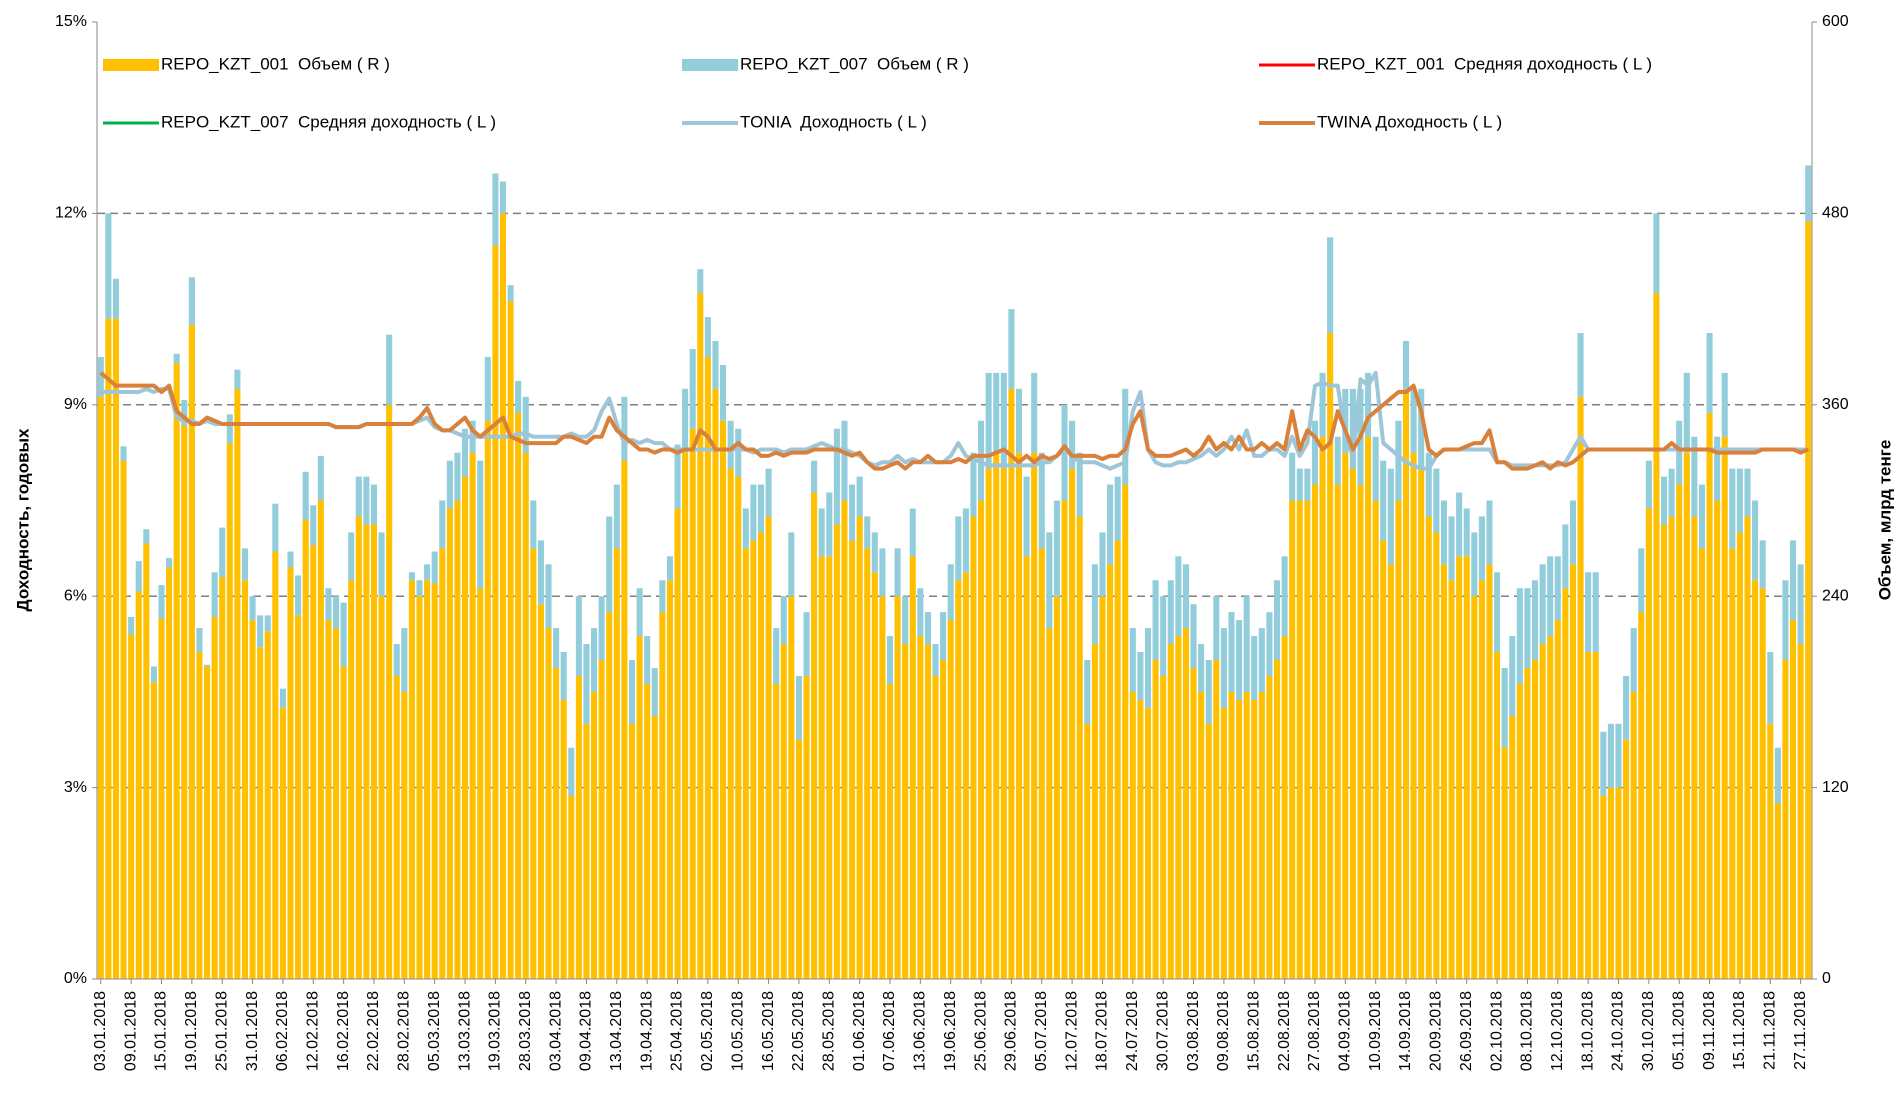 The width and height of the screenshot is (1902, 1103). What do you see at coordinates (1884, 520) in the screenshot?
I see `y2-axis-title: Объем, млрд тенге` at bounding box center [1884, 520].